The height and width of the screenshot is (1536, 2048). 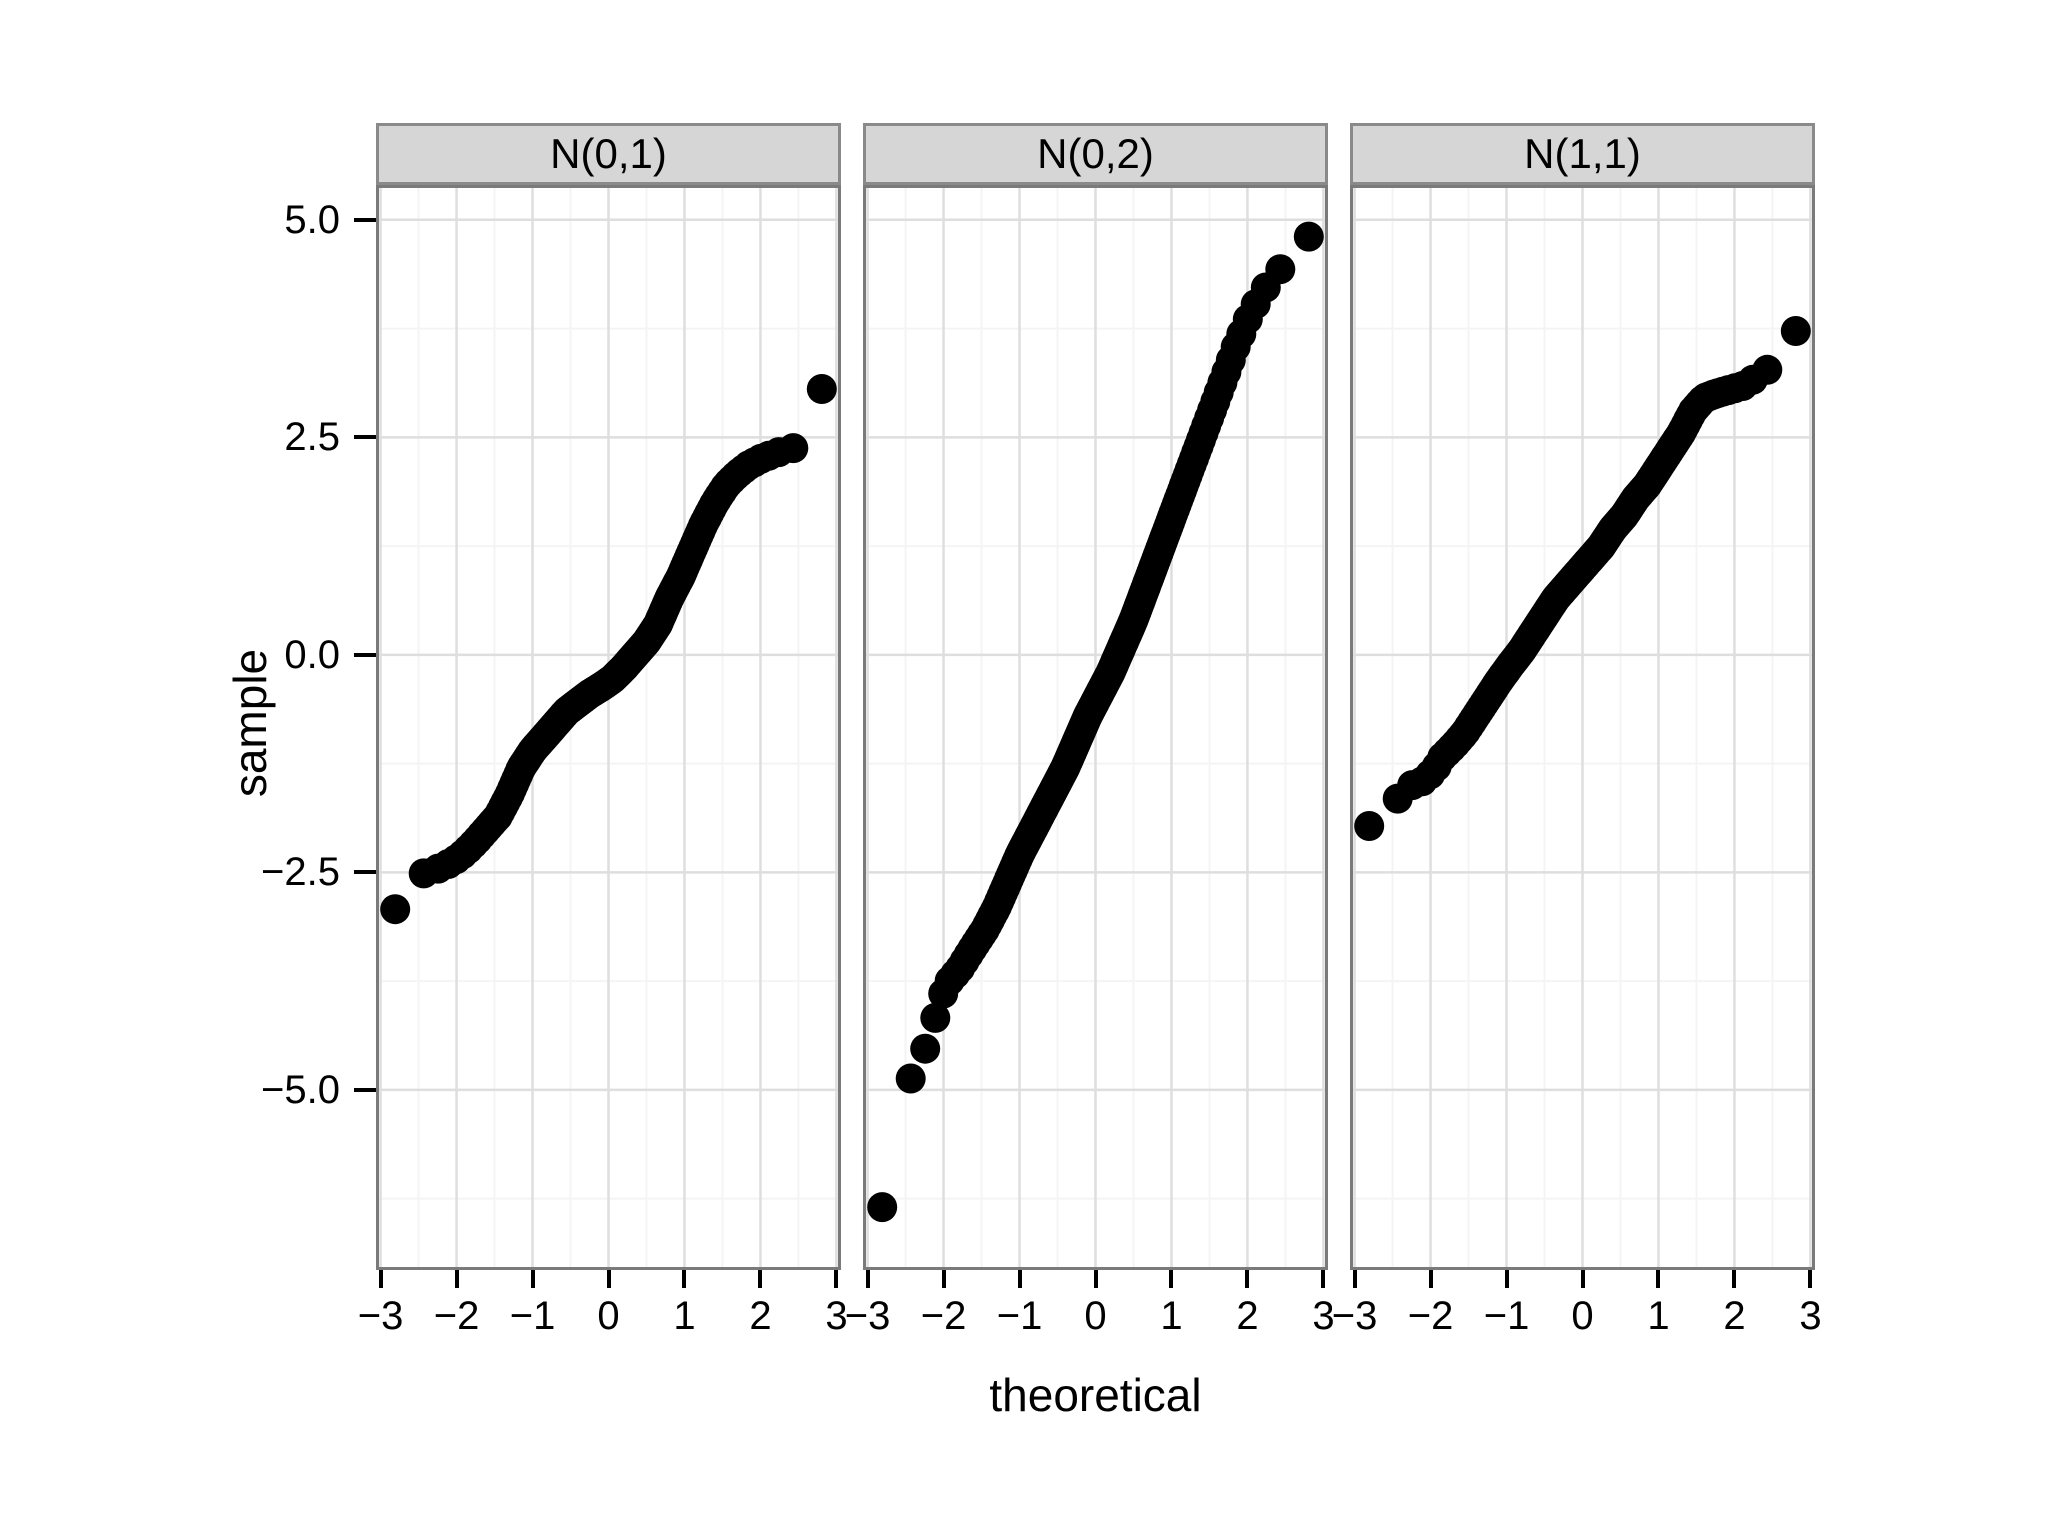 What do you see at coordinates (1095, 1395) in the screenshot?
I see `x-axis-title: theoretical` at bounding box center [1095, 1395].